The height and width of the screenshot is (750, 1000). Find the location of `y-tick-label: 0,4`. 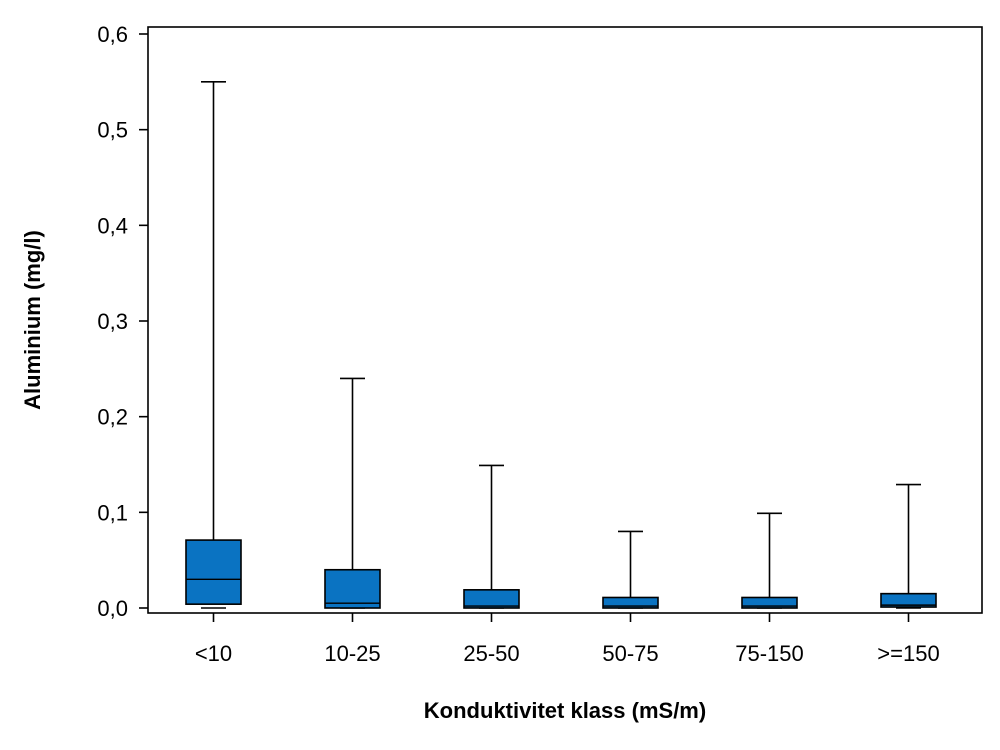

y-tick-label: 0,4 is located at coordinates (112, 225).